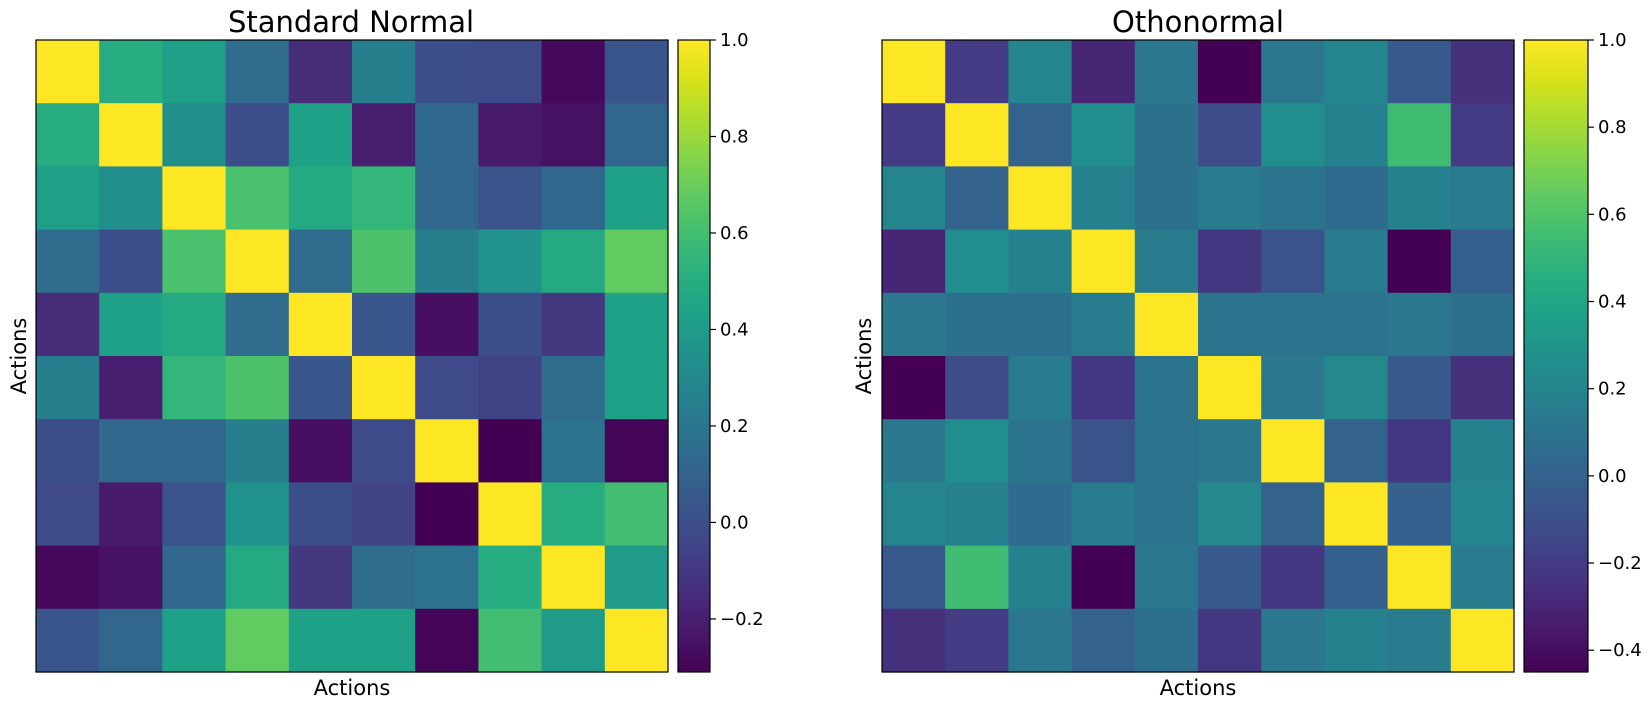 The height and width of the screenshot is (708, 1652). What do you see at coordinates (384, 135) in the screenshot?
I see `heatmap-cell-r1-c5` at bounding box center [384, 135].